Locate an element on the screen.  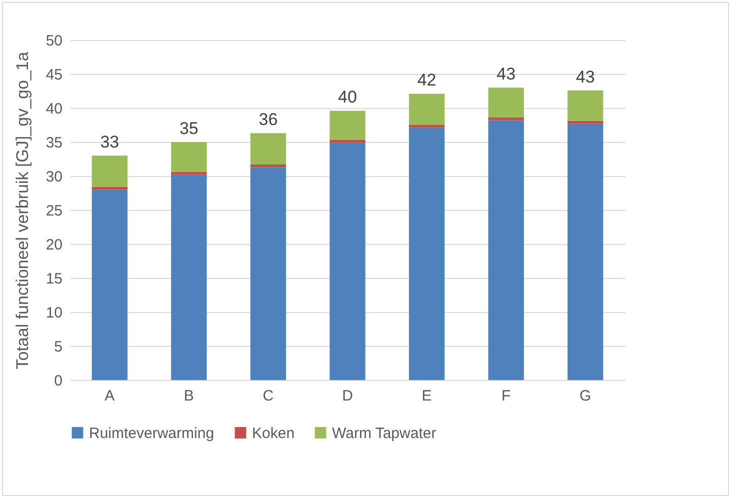
y-tick-label: 10 is located at coordinates (54, 313).